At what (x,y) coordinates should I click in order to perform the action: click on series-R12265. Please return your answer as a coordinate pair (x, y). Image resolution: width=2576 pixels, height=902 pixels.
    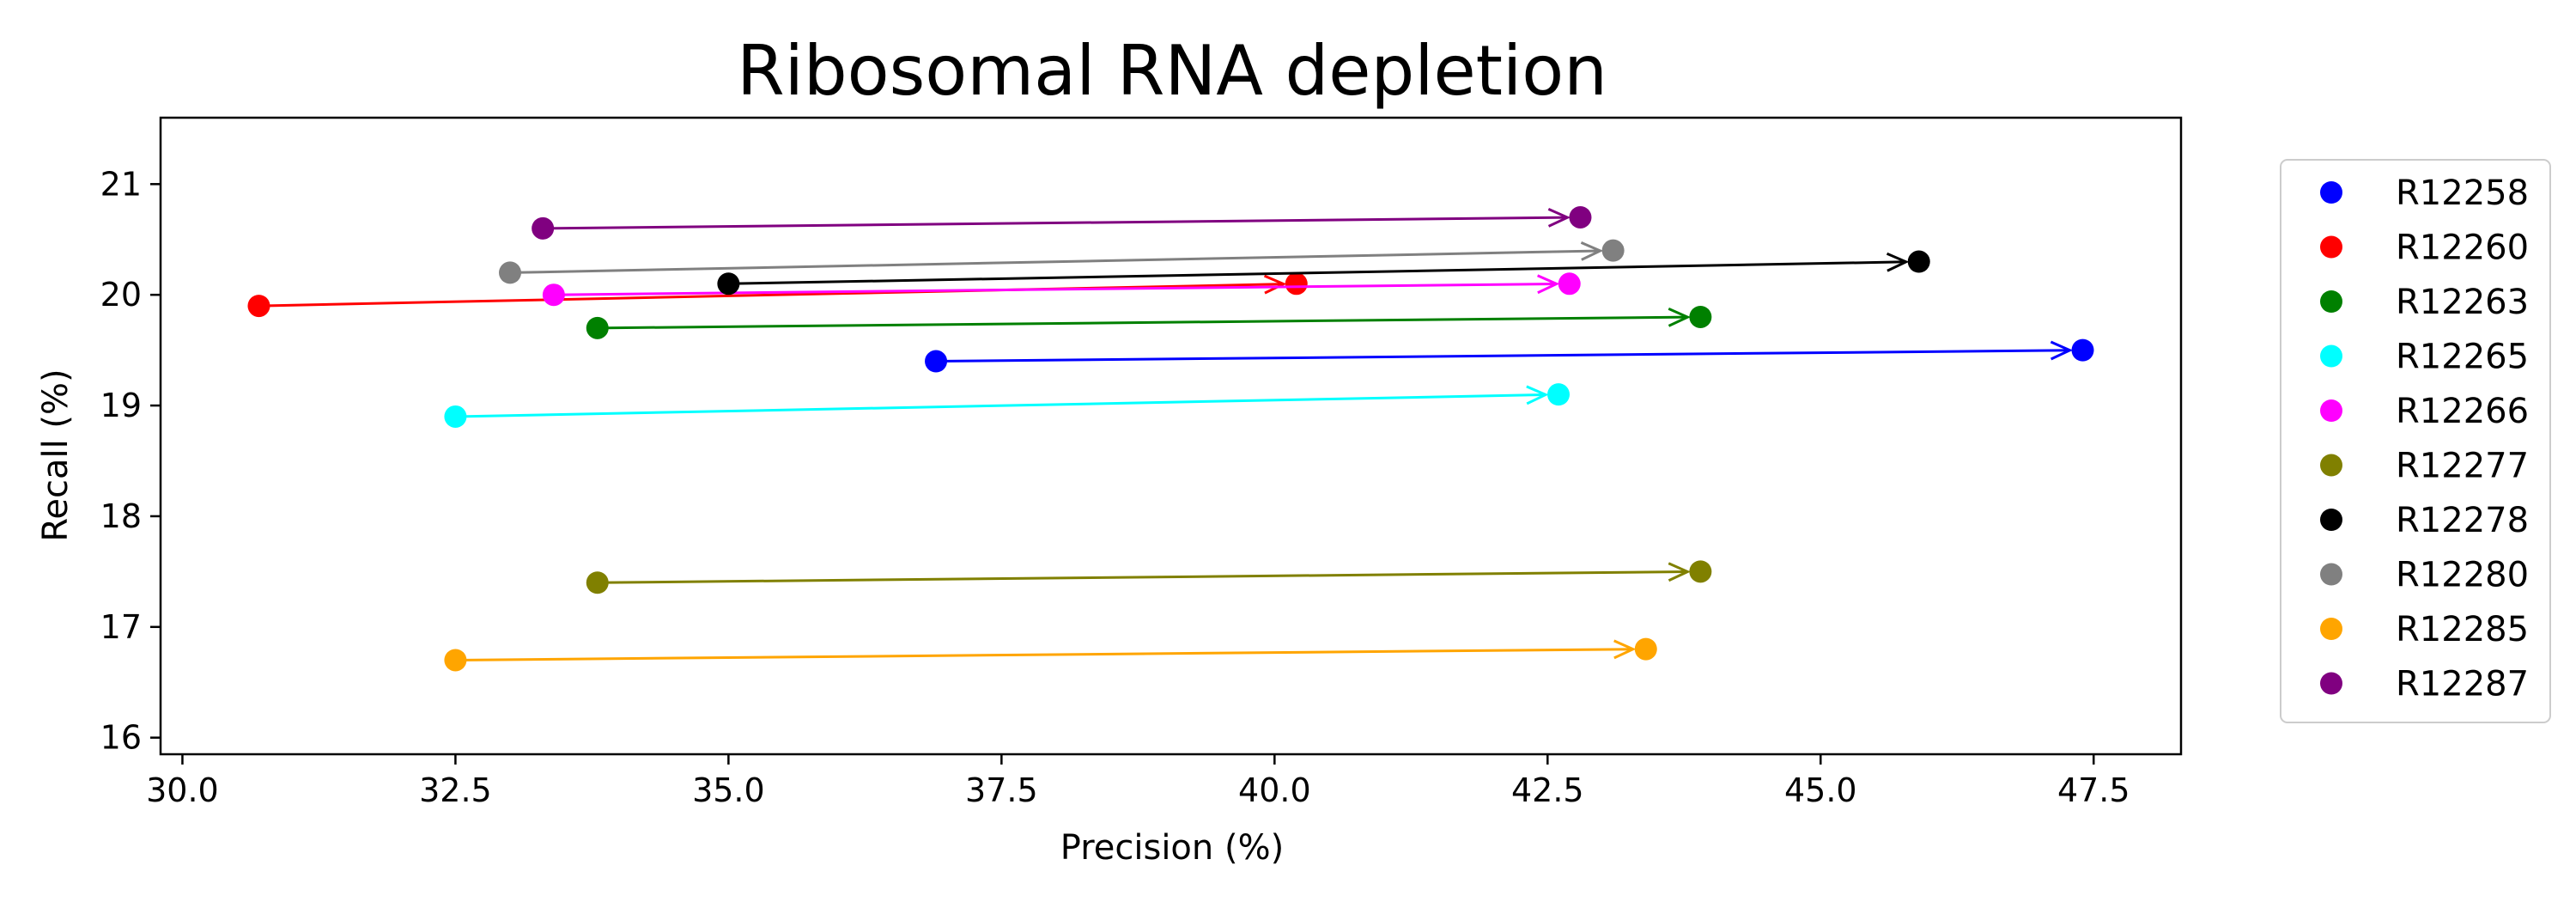
    Looking at the image, I should click on (1007, 405).